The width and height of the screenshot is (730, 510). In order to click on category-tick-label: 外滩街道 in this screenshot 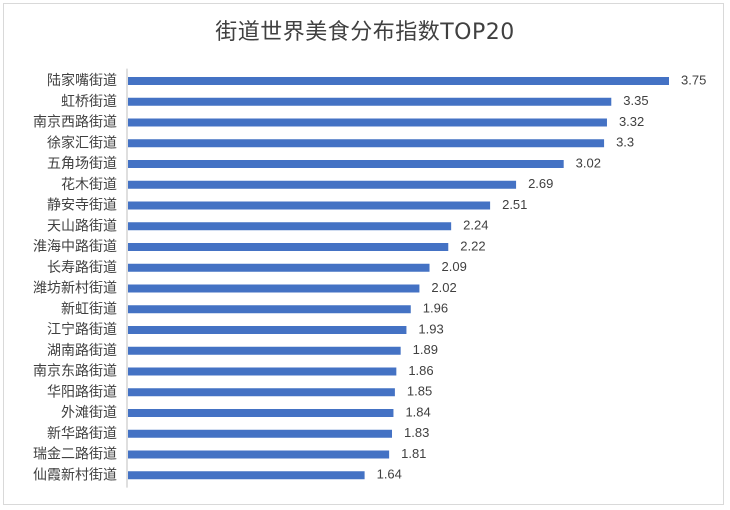, I will do `click(89, 413)`.